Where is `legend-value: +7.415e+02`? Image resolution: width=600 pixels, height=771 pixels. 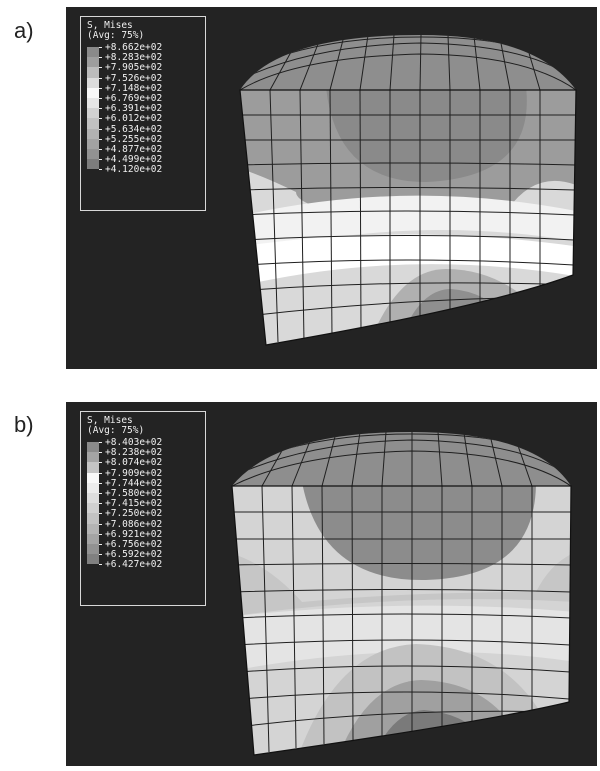 legend-value: +7.415e+02 is located at coordinates (134, 504).